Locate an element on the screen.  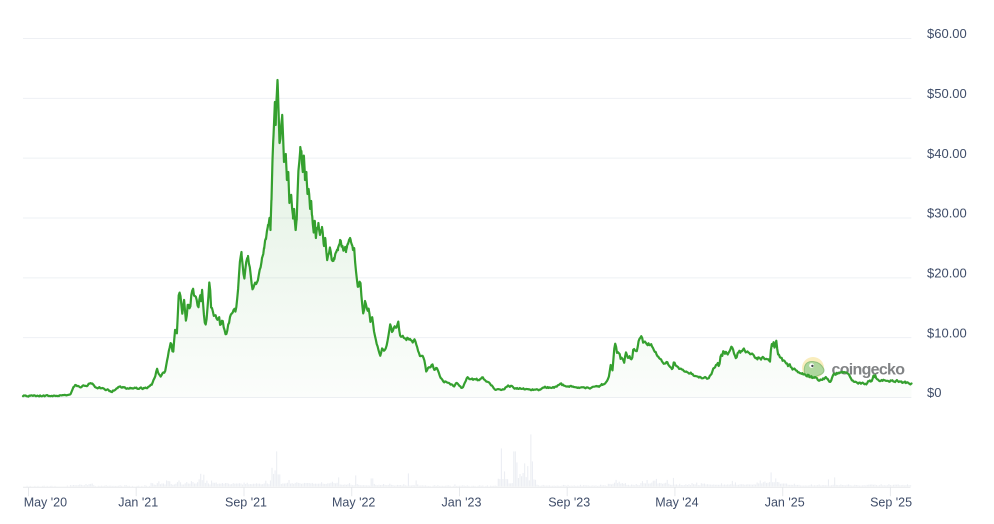
svg-text: $30.00 is located at coordinates (947, 213).